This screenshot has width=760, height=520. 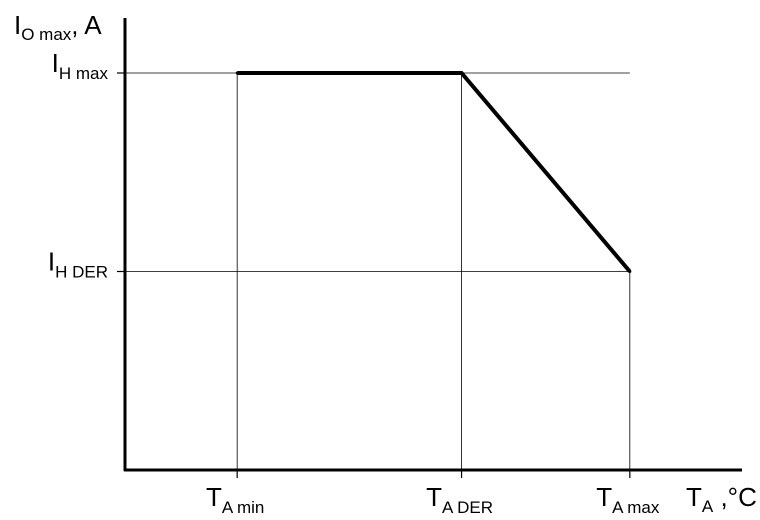 What do you see at coordinates (628, 499) in the screenshot?
I see `x-tick-label-t_a_max: TA max` at bounding box center [628, 499].